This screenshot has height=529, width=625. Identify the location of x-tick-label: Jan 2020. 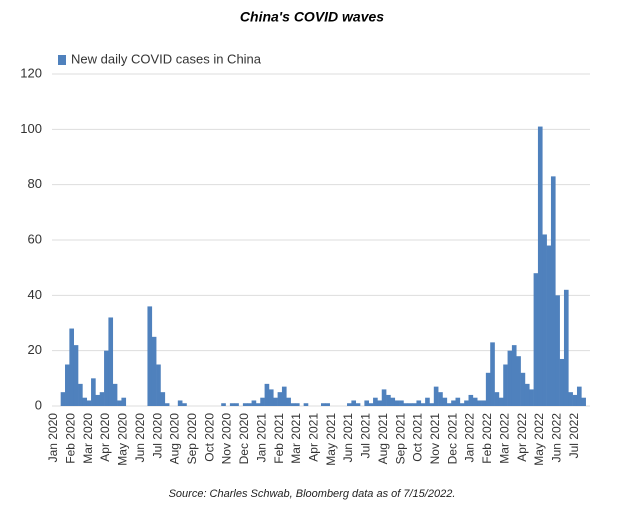
(53, 438).